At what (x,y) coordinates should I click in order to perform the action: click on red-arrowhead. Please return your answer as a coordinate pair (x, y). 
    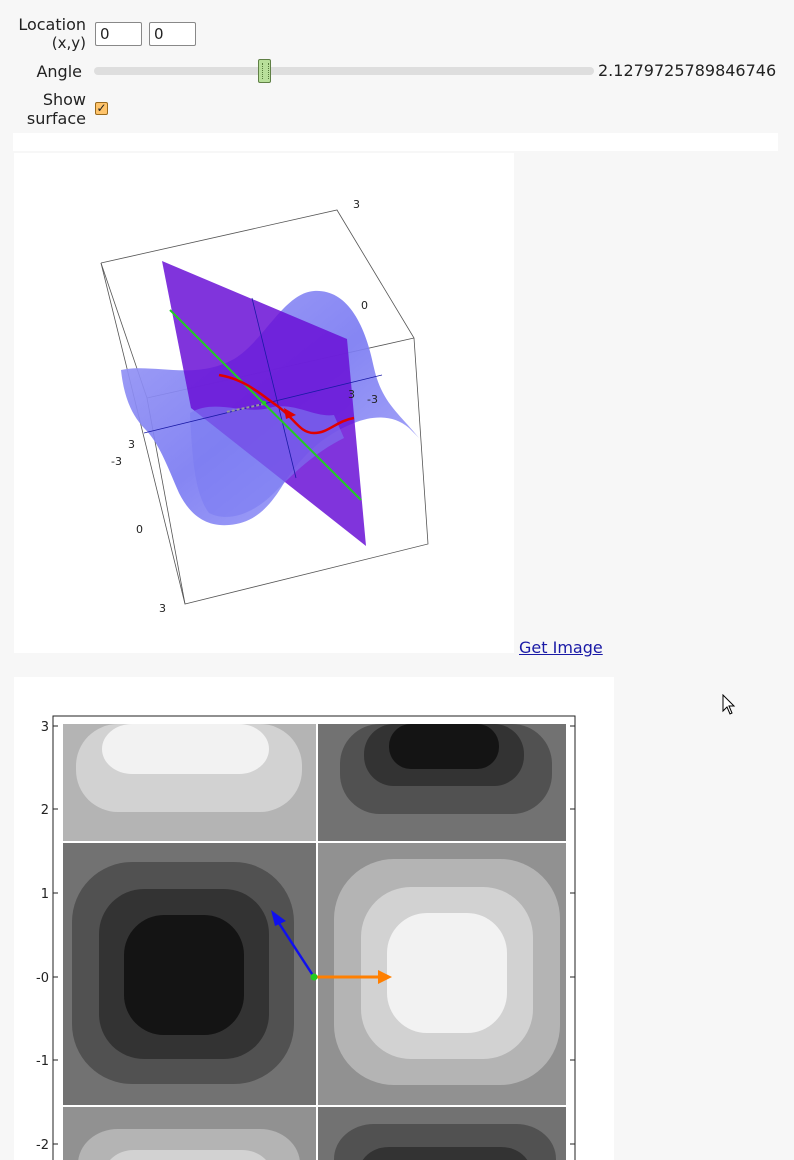
    Looking at the image, I should click on (290, 413).